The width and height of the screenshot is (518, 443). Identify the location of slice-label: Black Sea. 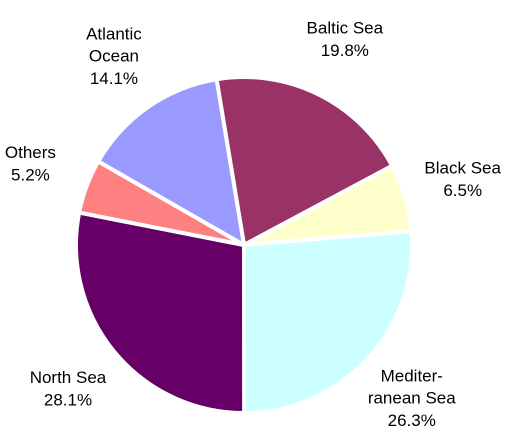
(462, 168).